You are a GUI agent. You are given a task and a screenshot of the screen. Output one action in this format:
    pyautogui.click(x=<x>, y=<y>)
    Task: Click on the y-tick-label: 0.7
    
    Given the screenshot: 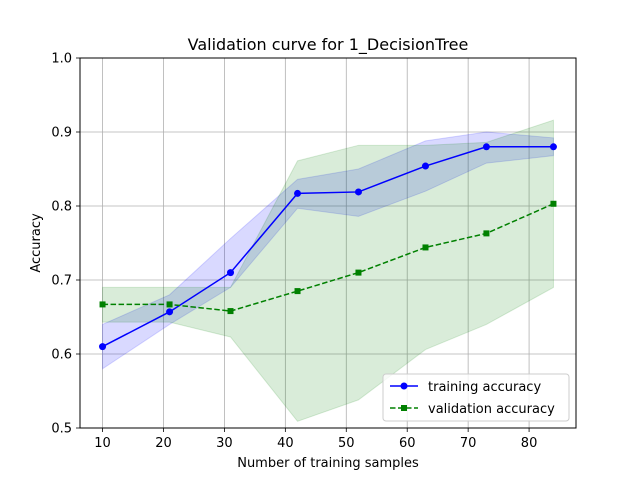 What is the action you would take?
    pyautogui.click(x=61, y=281)
    